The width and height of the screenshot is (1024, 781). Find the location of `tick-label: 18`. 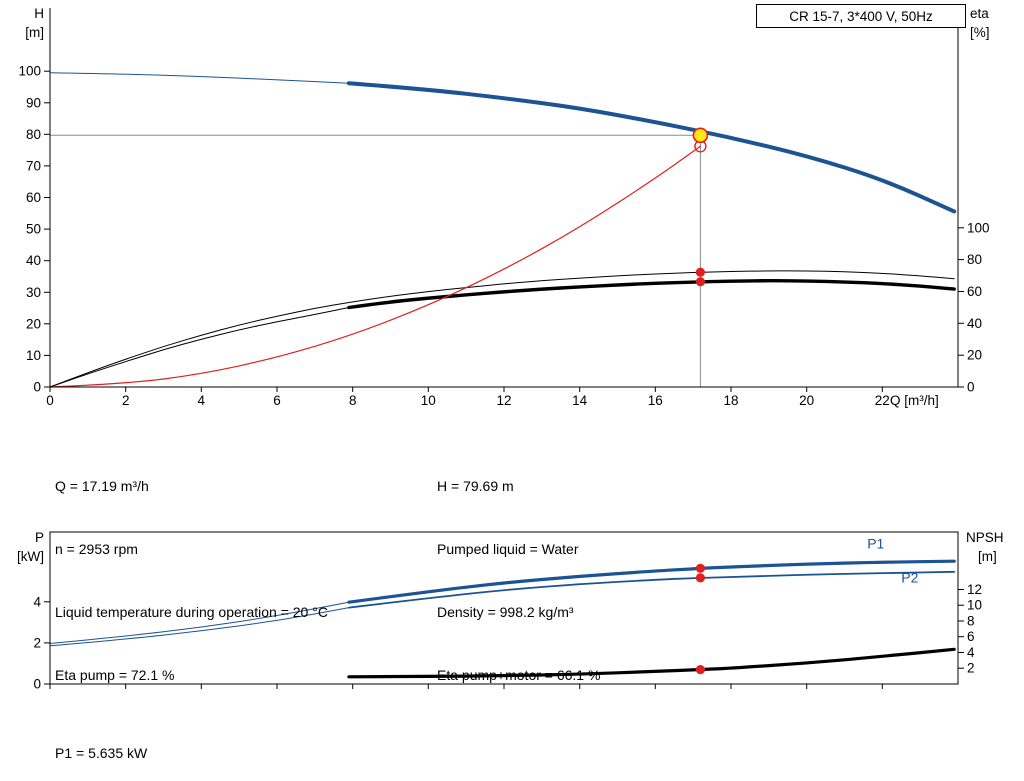

tick-label: 18 is located at coordinates (730, 400).